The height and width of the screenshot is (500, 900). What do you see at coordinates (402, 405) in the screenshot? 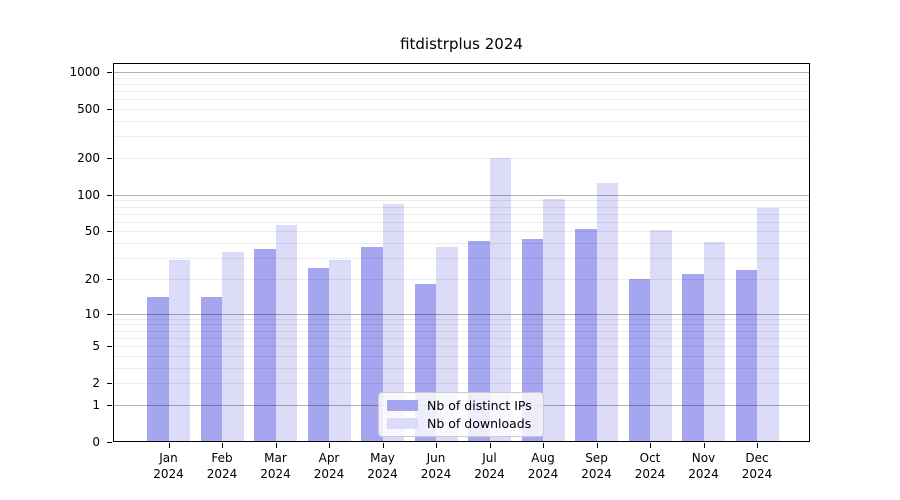
I see `legend-swatch-distinct-ips` at bounding box center [402, 405].